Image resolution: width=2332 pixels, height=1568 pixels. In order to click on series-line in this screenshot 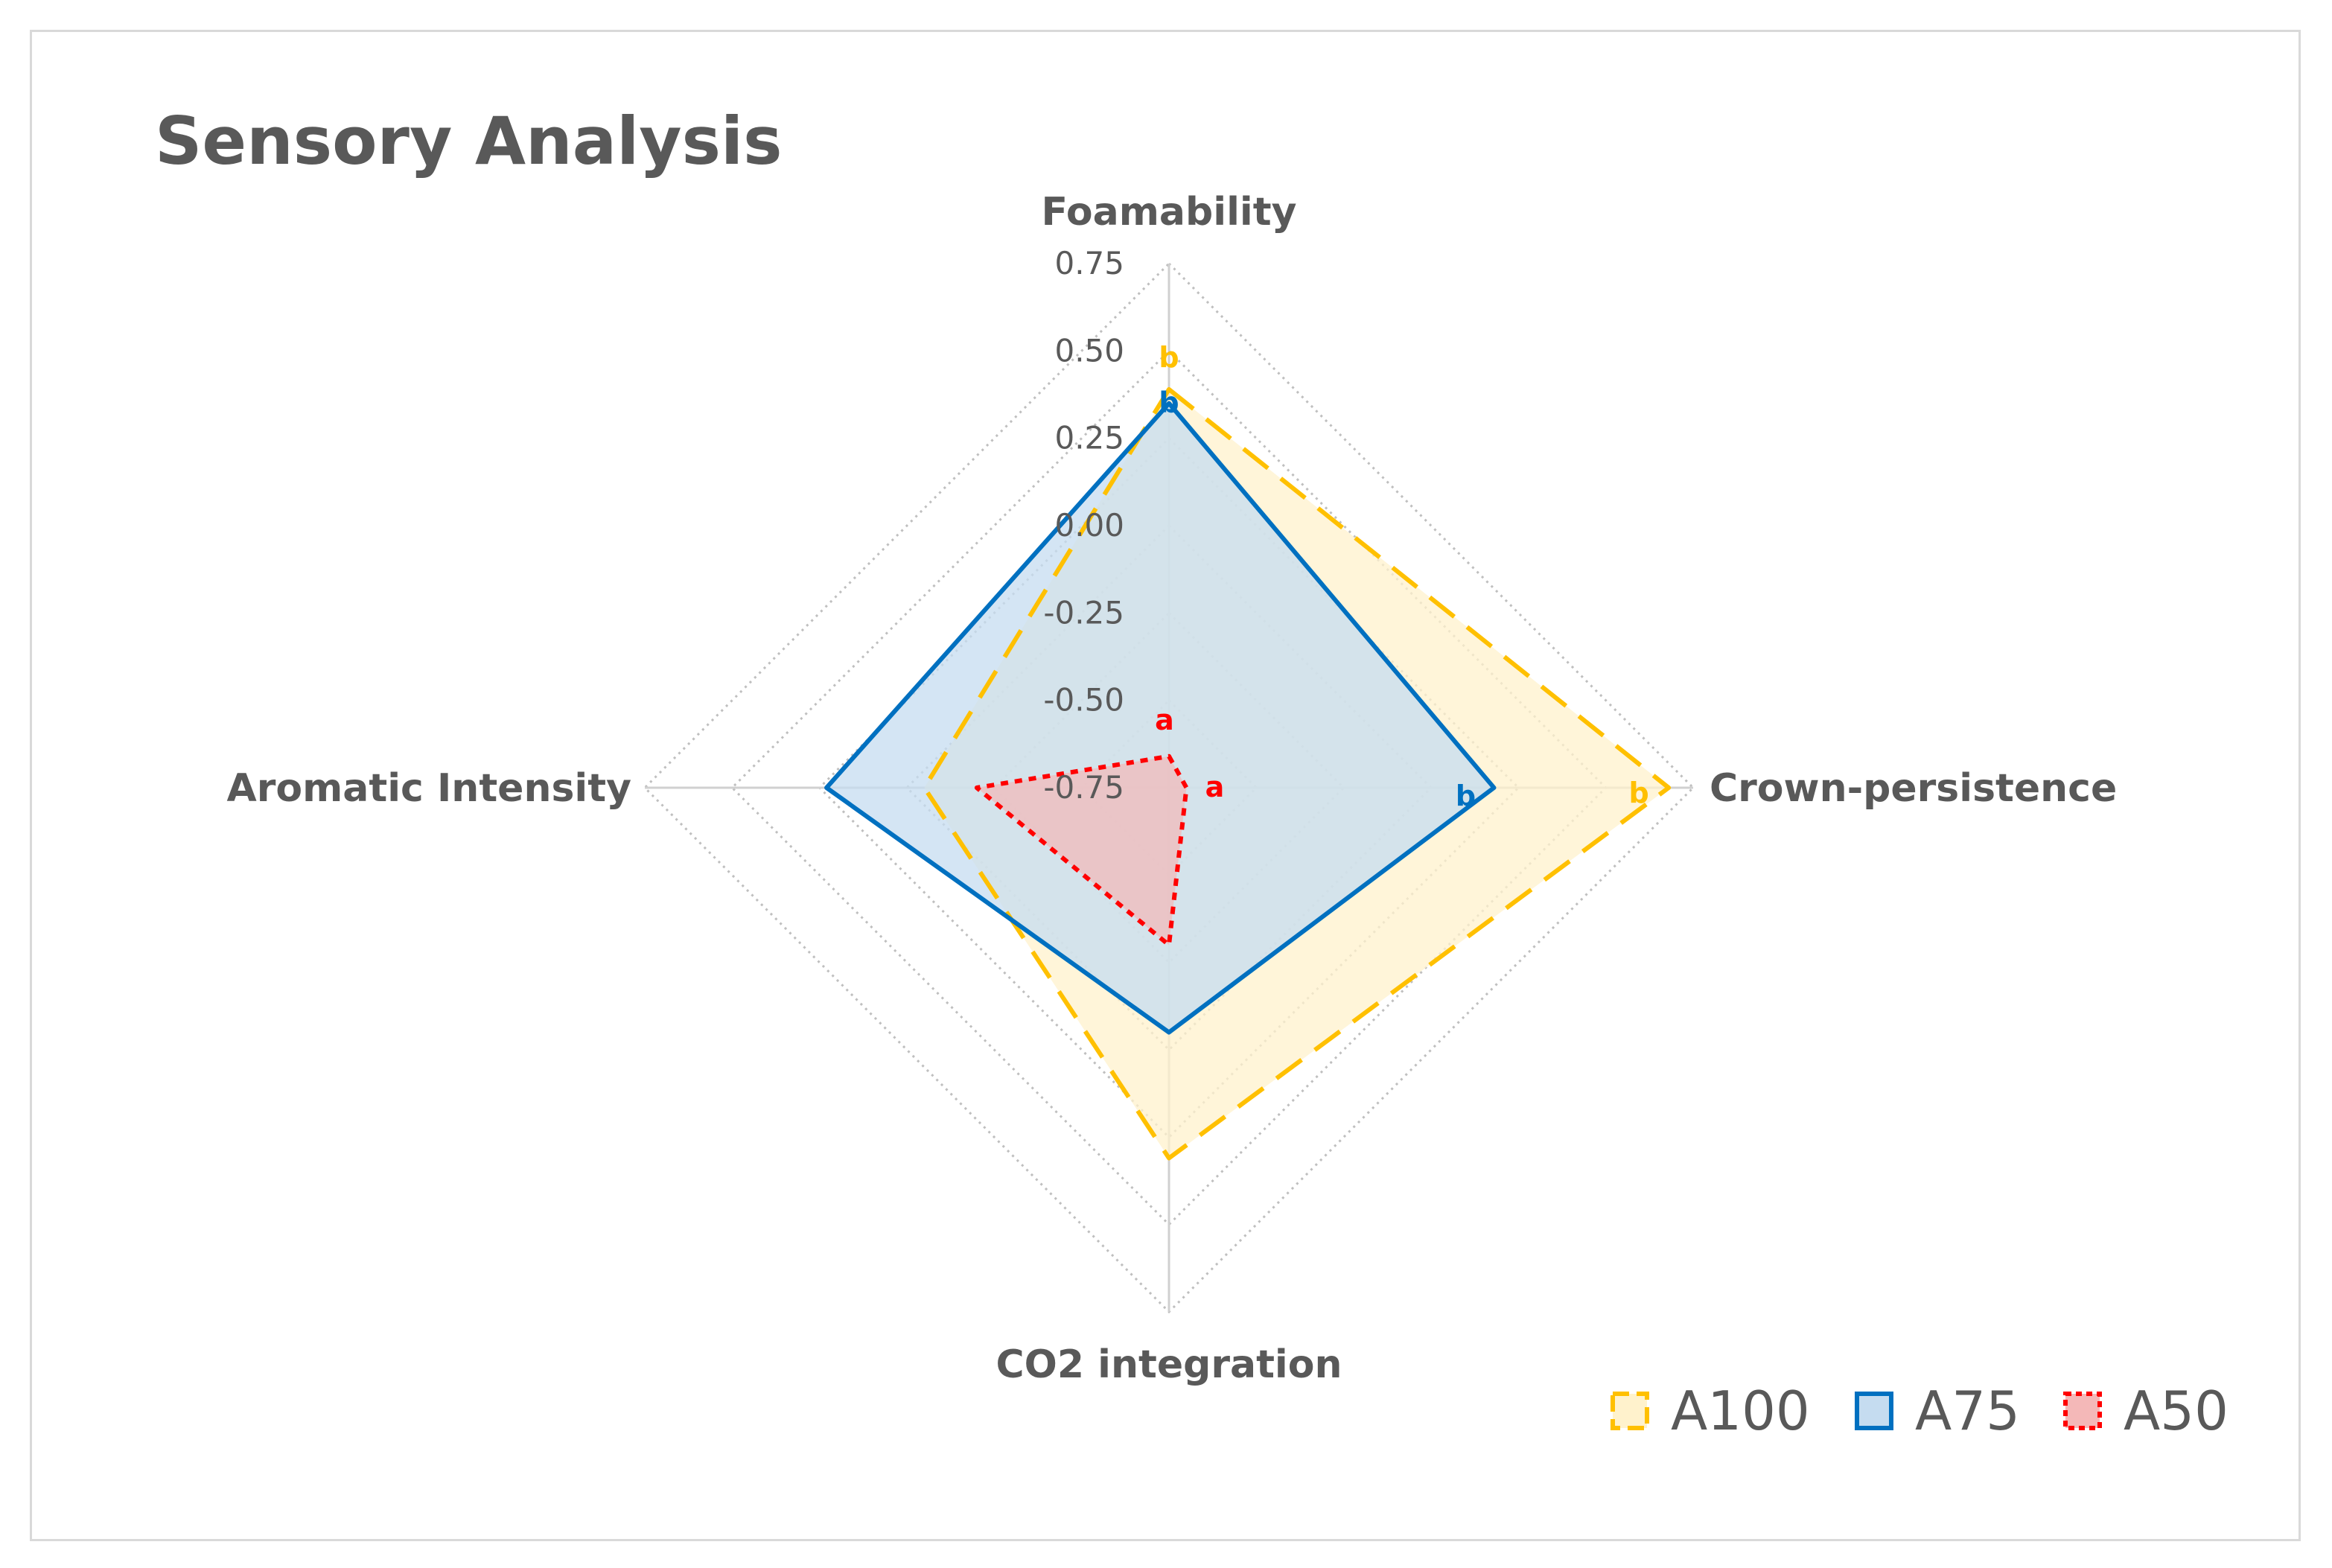, I will do `click(1160, 718)`.